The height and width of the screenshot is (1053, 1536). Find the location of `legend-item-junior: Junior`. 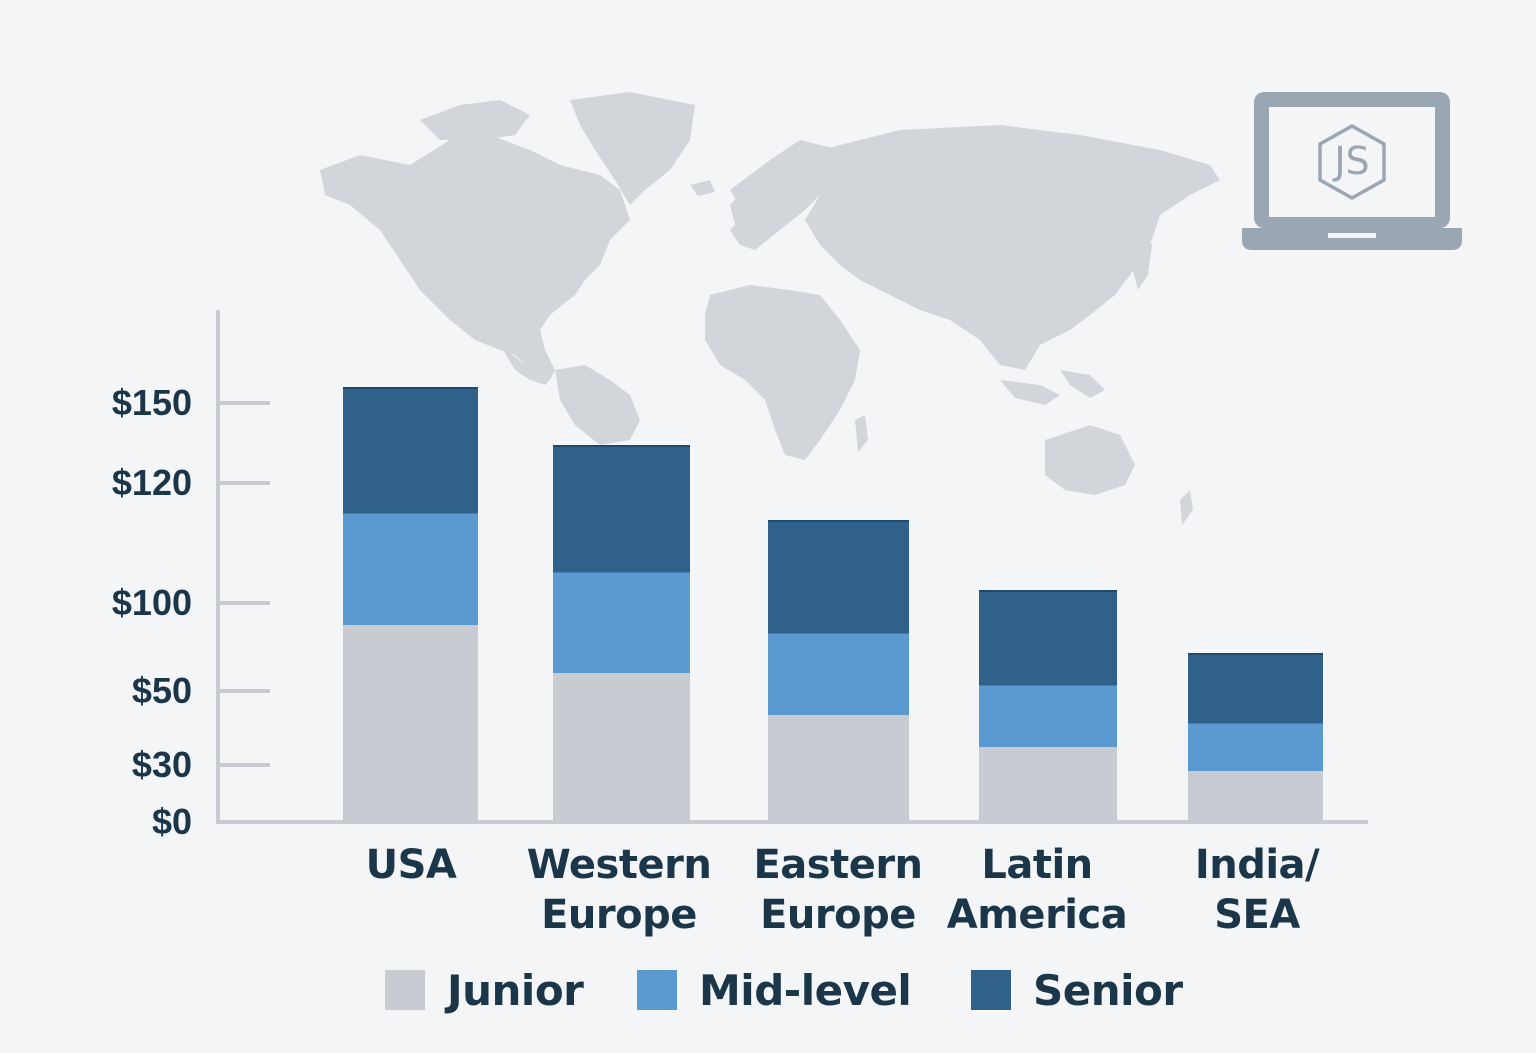

legend-item-junior: Junior is located at coordinates (484, 990).